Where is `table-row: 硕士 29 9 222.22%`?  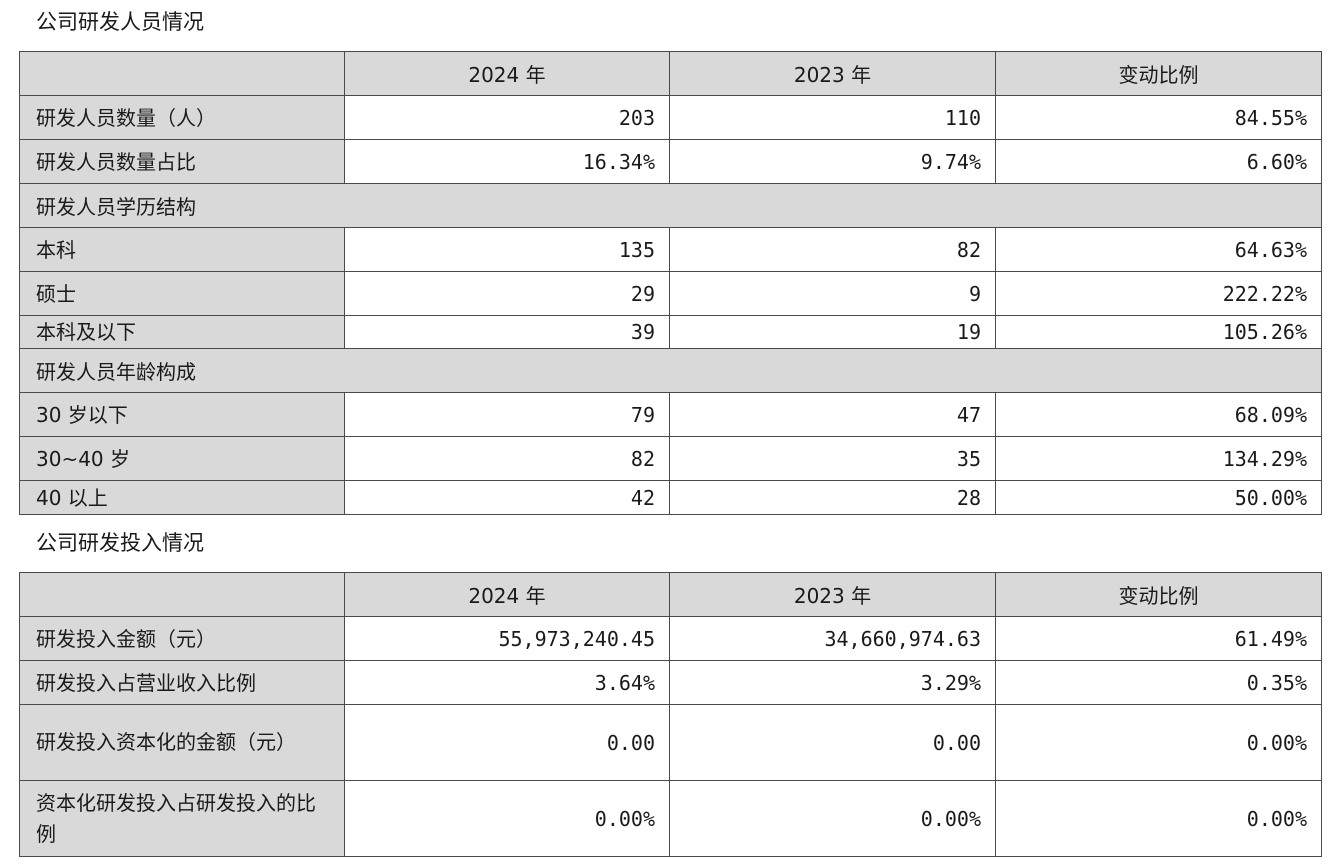 table-row: 硕士 29 9 222.22% is located at coordinates (670, 293).